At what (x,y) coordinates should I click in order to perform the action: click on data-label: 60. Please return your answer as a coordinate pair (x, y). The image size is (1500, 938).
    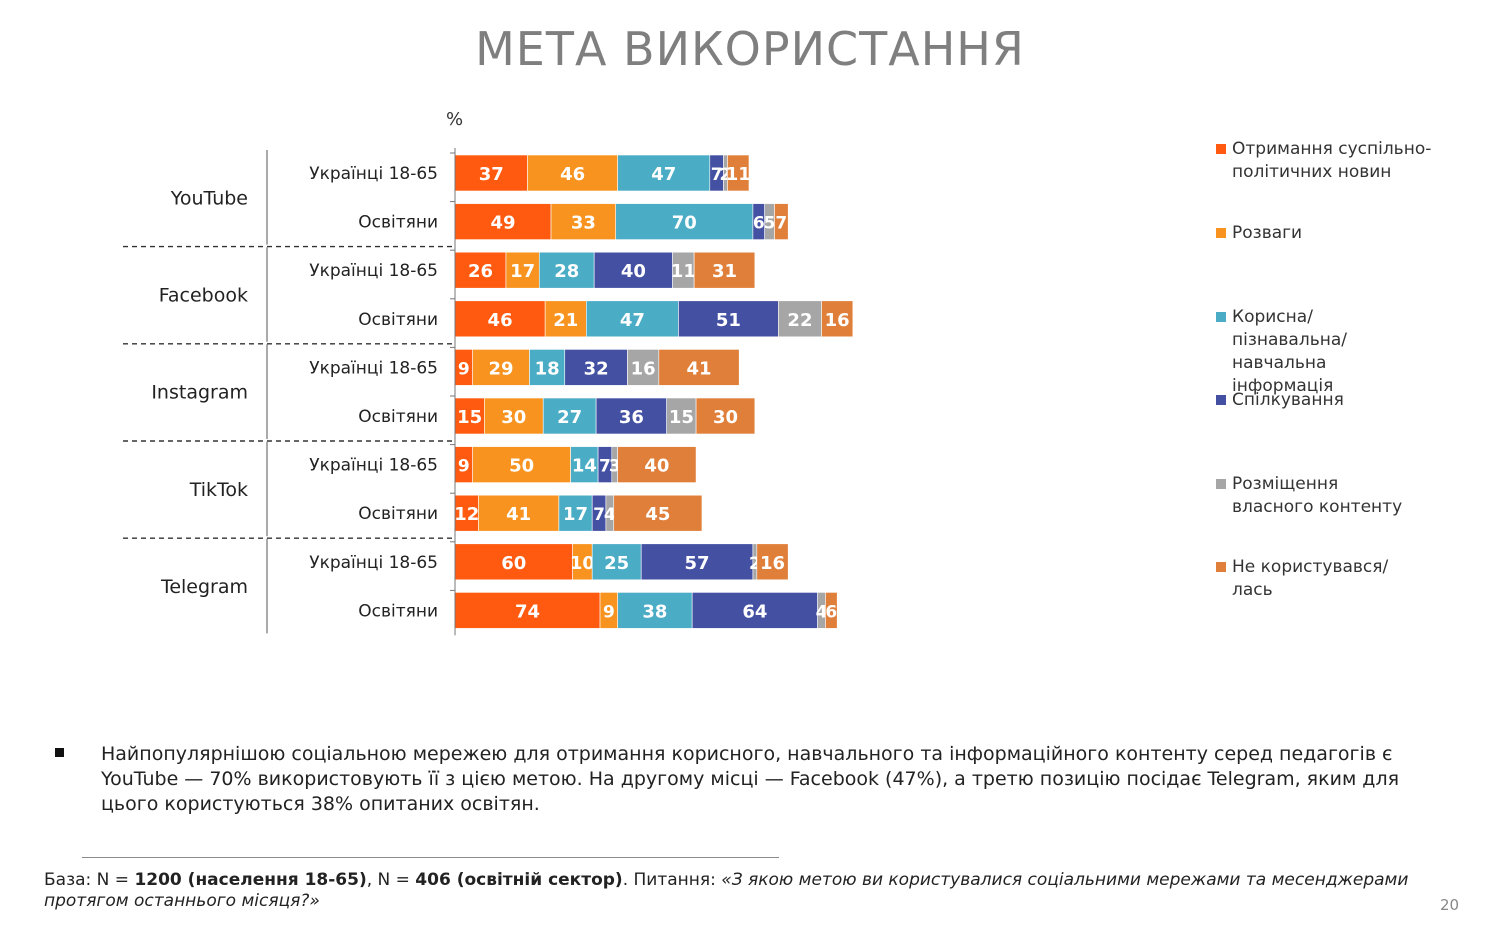
    Looking at the image, I should click on (513, 563).